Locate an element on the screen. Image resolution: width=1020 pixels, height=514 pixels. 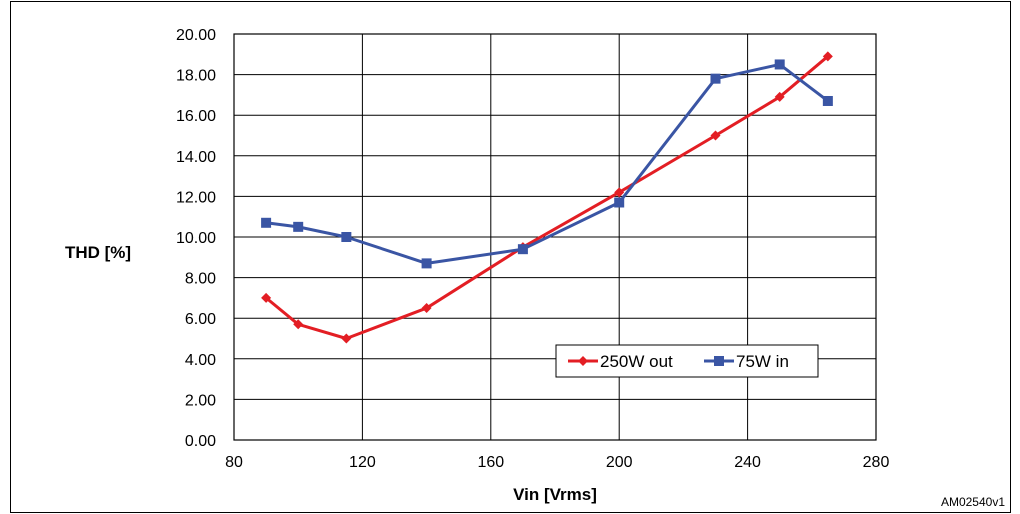
y-tick-label: 4.00 is located at coordinates (200, 360).